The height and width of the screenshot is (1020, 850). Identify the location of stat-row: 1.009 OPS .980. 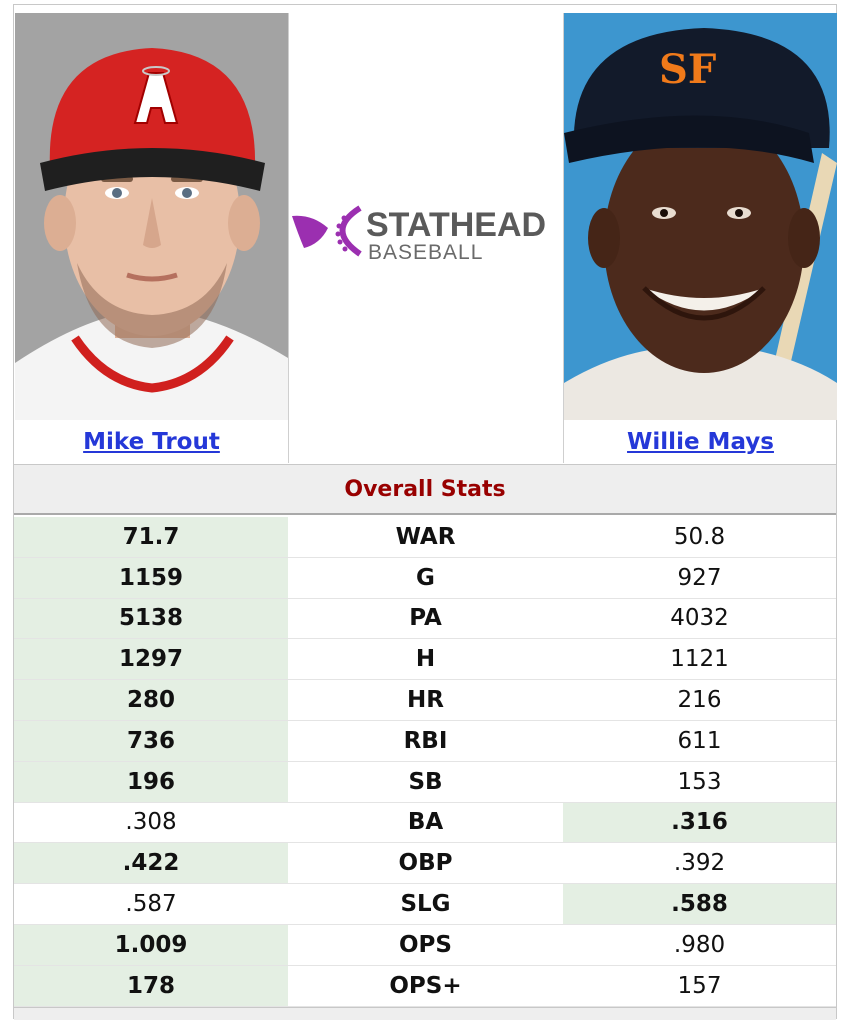
(425, 945).